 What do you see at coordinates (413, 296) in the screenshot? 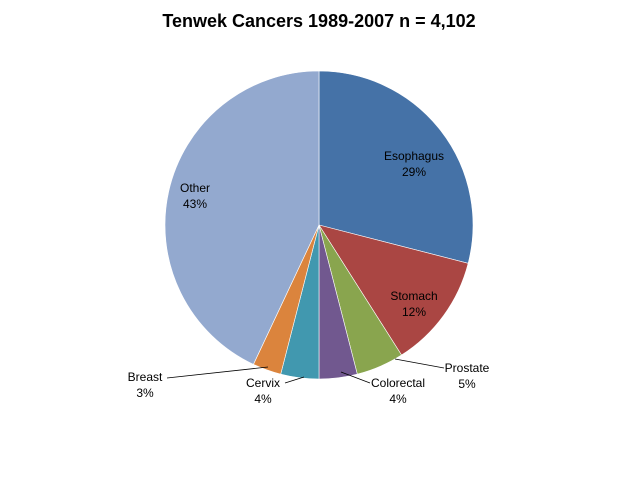
I see `slice-name: Stomach` at bounding box center [413, 296].